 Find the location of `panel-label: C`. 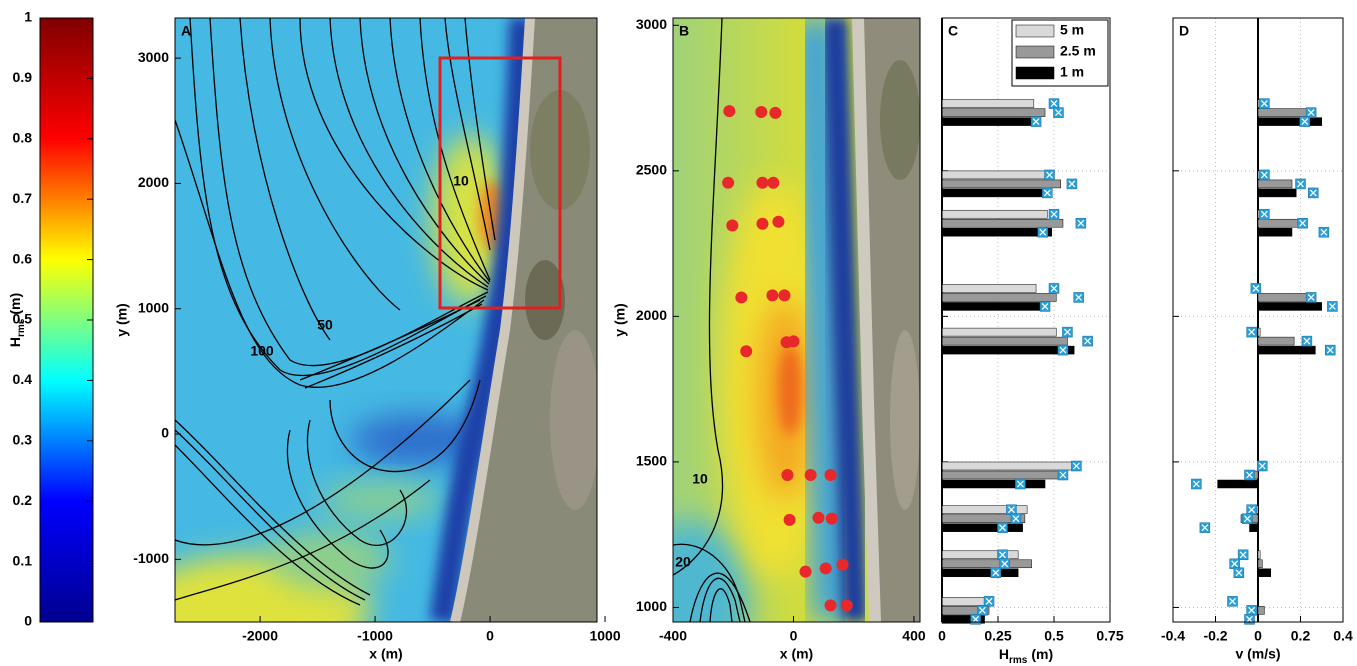

panel-label: C is located at coordinates (953, 31).